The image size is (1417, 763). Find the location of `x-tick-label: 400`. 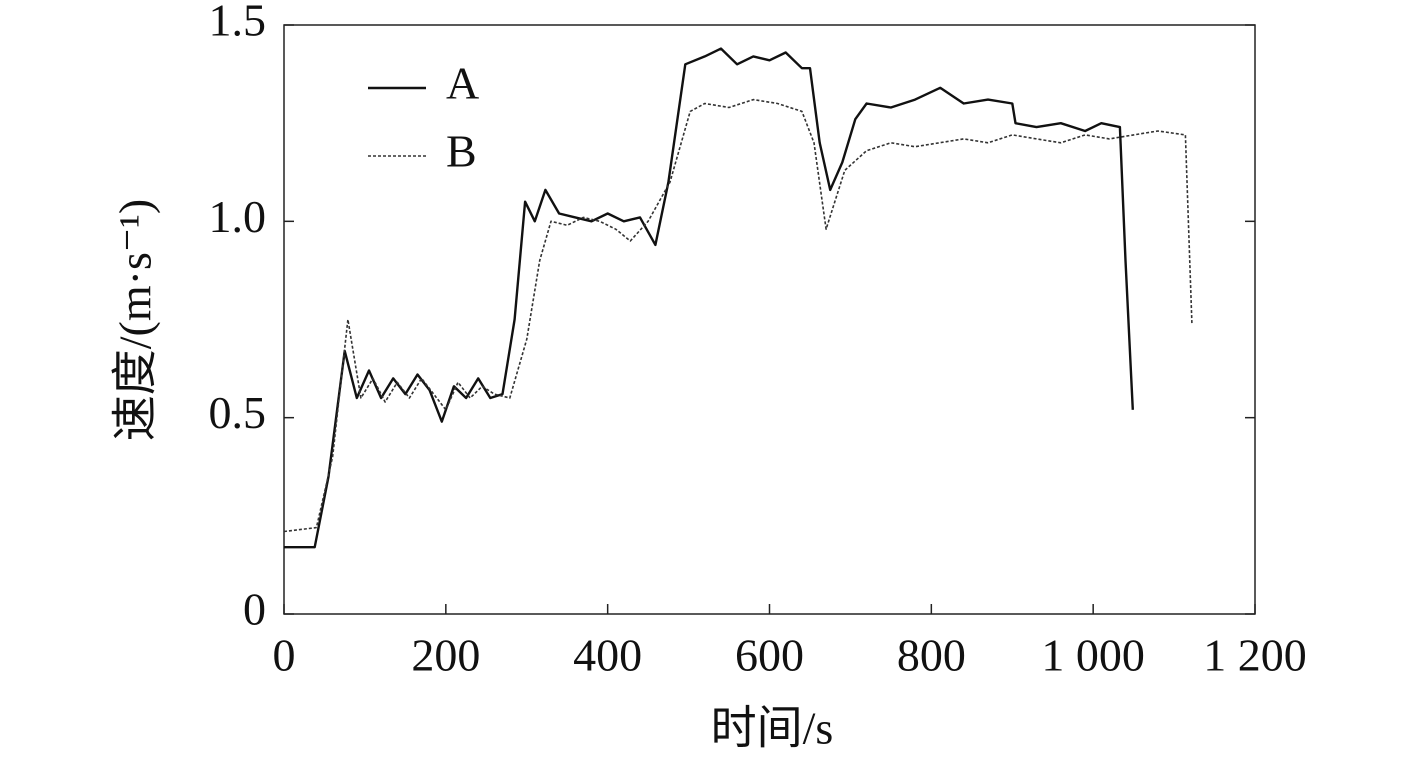

x-tick-label: 400 is located at coordinates (607, 655).